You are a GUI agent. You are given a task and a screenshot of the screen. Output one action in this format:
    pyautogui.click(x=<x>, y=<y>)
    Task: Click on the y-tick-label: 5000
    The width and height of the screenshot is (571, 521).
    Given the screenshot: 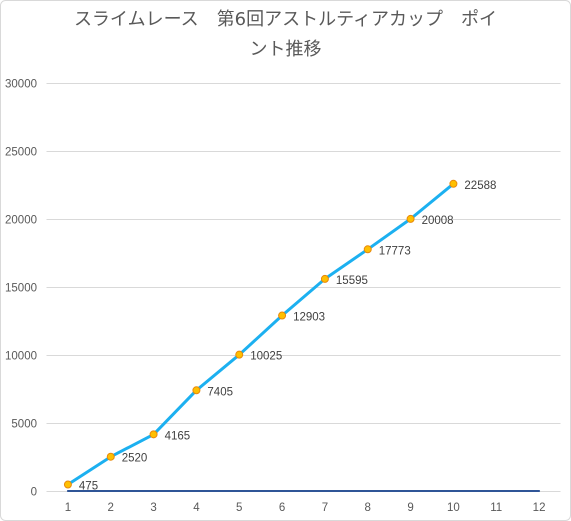 What is the action you would take?
    pyautogui.click(x=24, y=425)
    